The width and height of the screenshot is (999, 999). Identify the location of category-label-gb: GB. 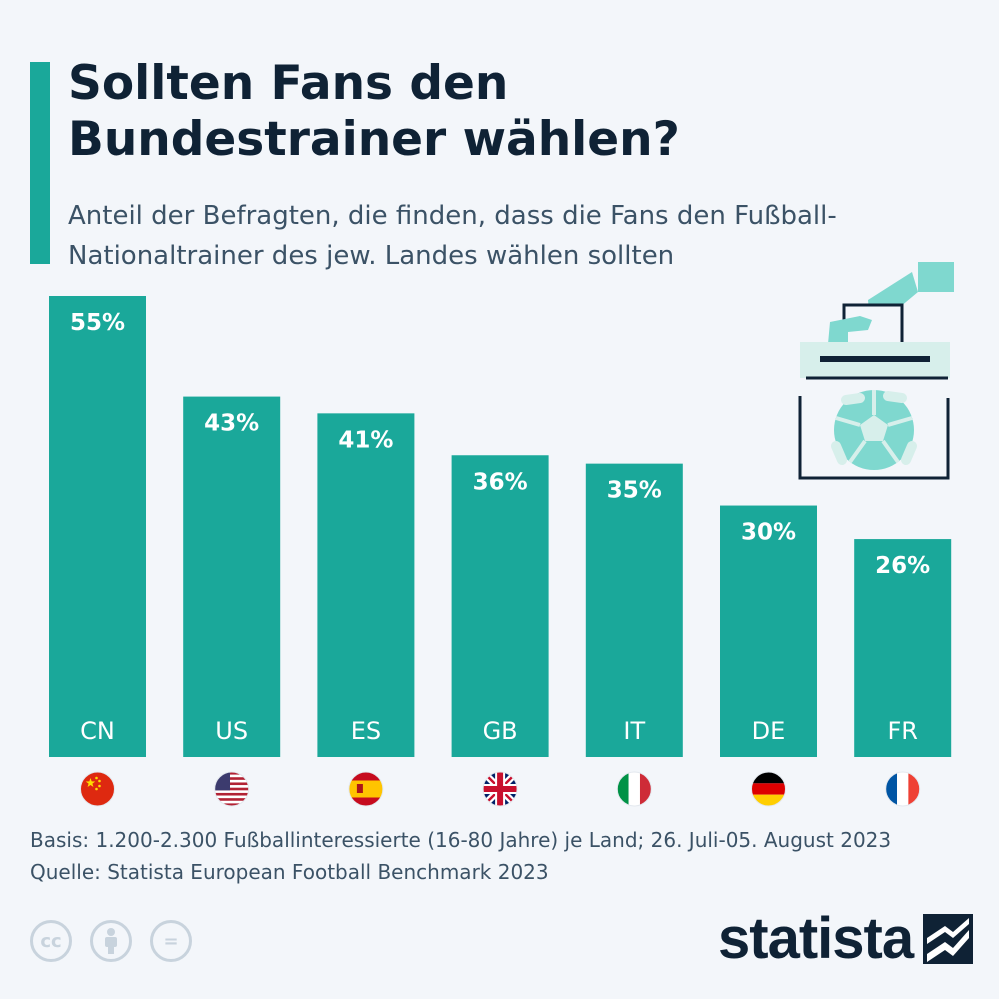
(500, 731).